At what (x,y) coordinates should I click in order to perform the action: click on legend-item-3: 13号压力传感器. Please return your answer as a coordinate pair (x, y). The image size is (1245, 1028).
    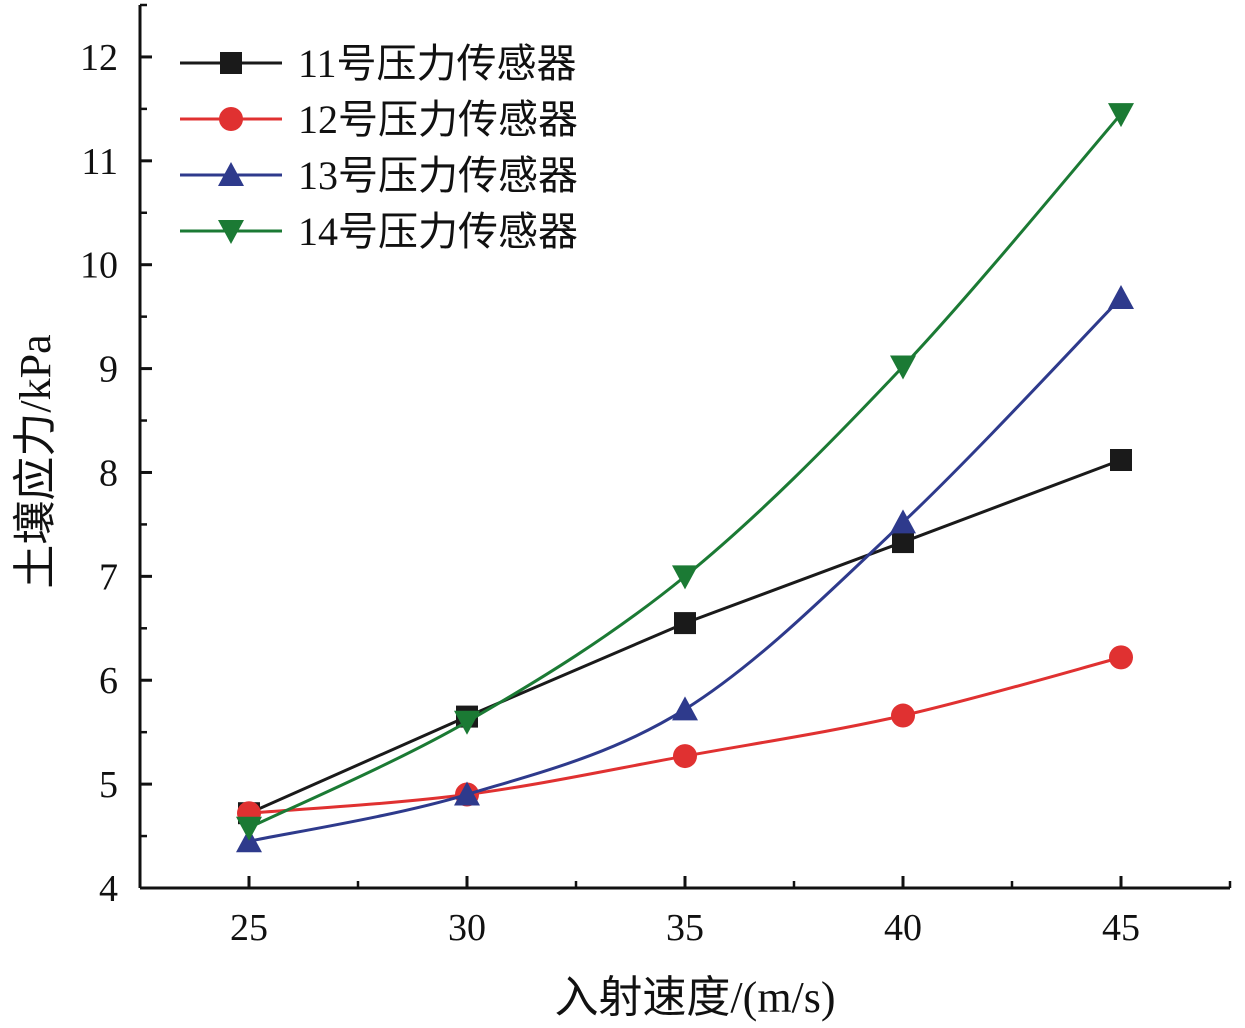
    Looking at the image, I should click on (379, 175).